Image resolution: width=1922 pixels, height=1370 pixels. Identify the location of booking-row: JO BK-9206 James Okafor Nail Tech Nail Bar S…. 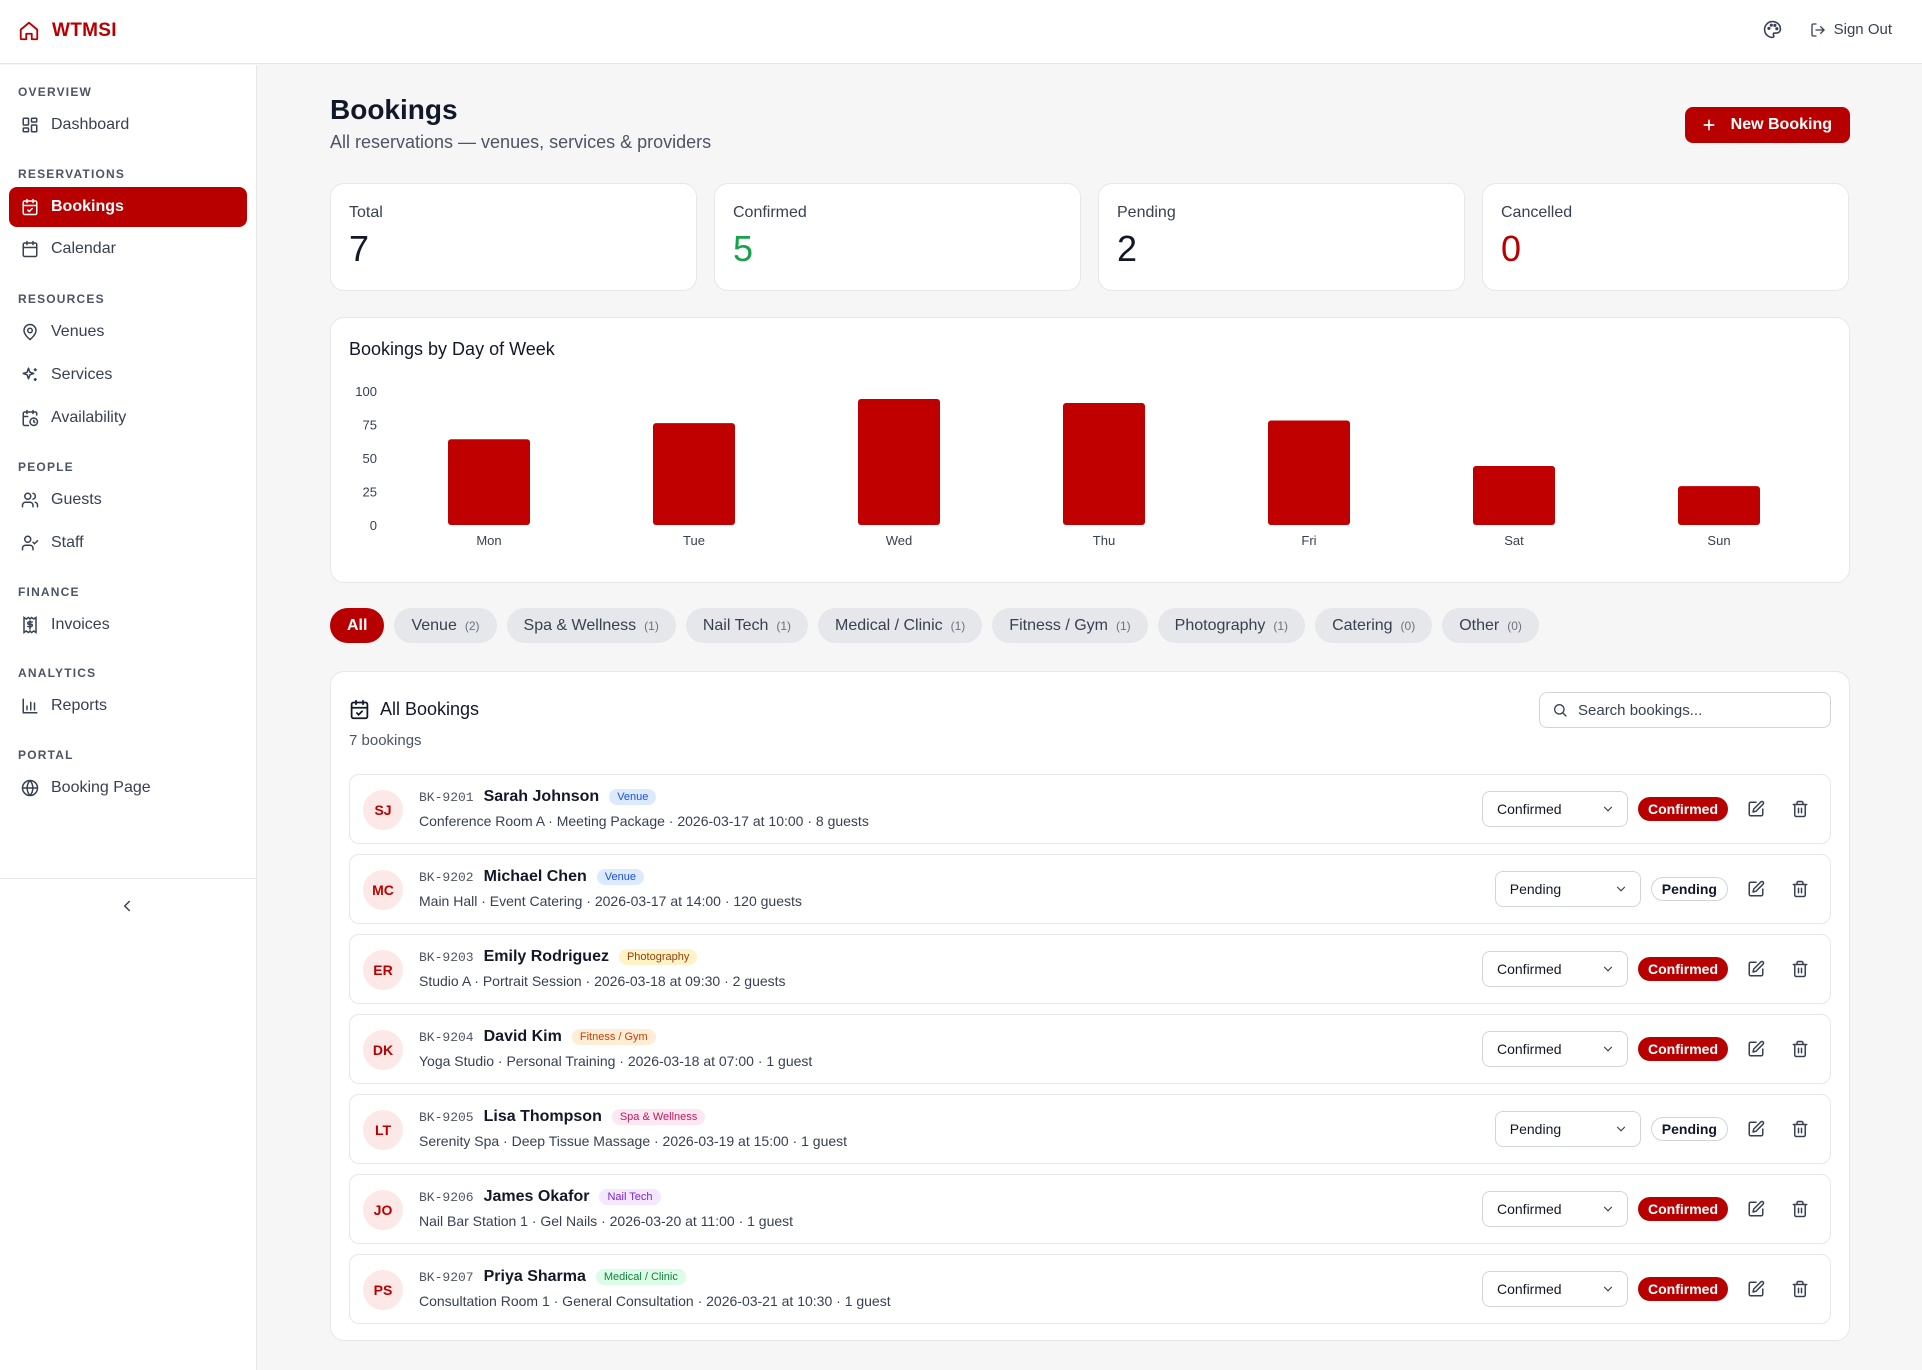
(1090, 1209).